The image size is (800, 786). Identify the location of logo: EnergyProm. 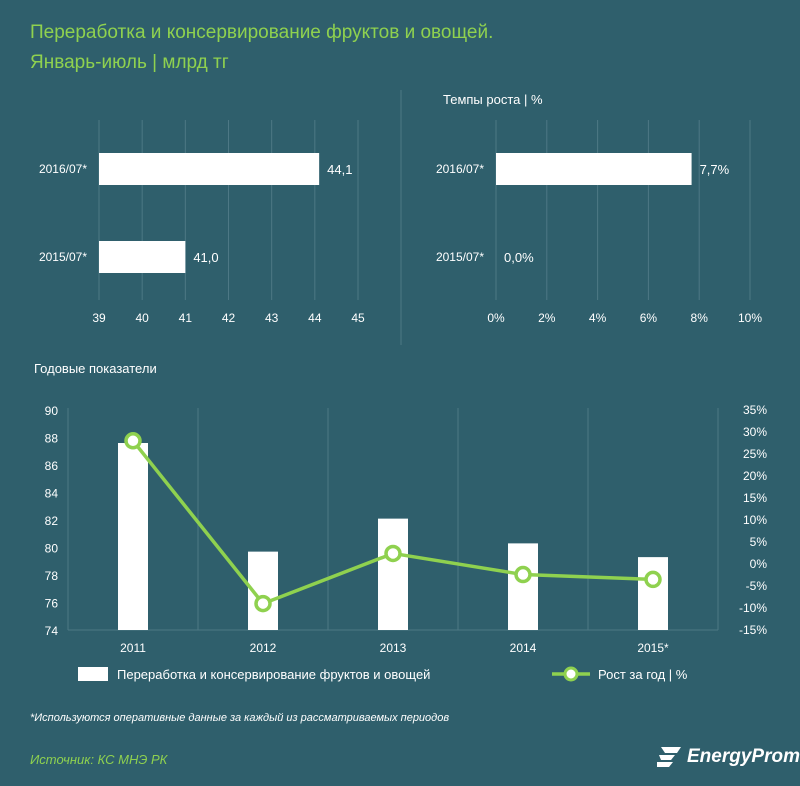
(727, 757).